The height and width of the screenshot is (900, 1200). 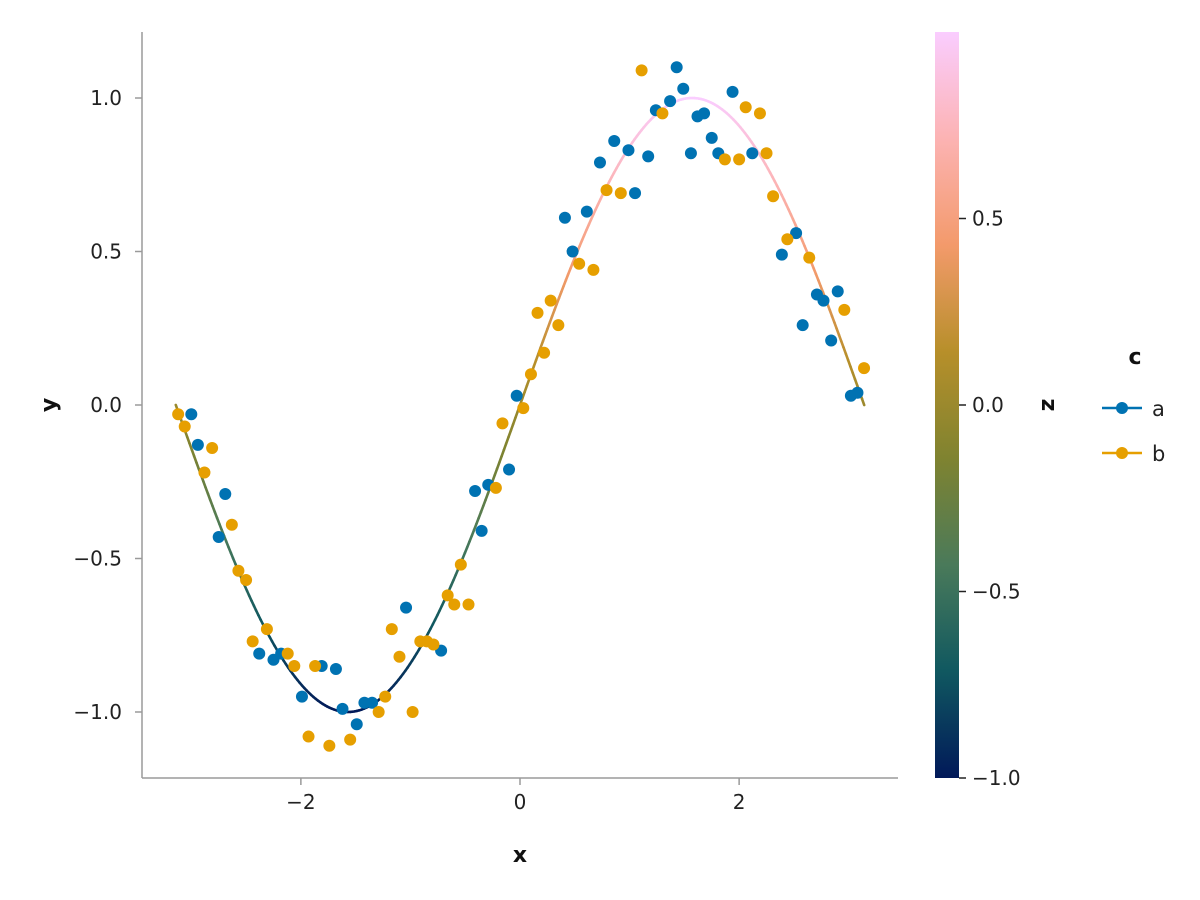 I want to click on colorbar-gradient, so click(x=947, y=405).